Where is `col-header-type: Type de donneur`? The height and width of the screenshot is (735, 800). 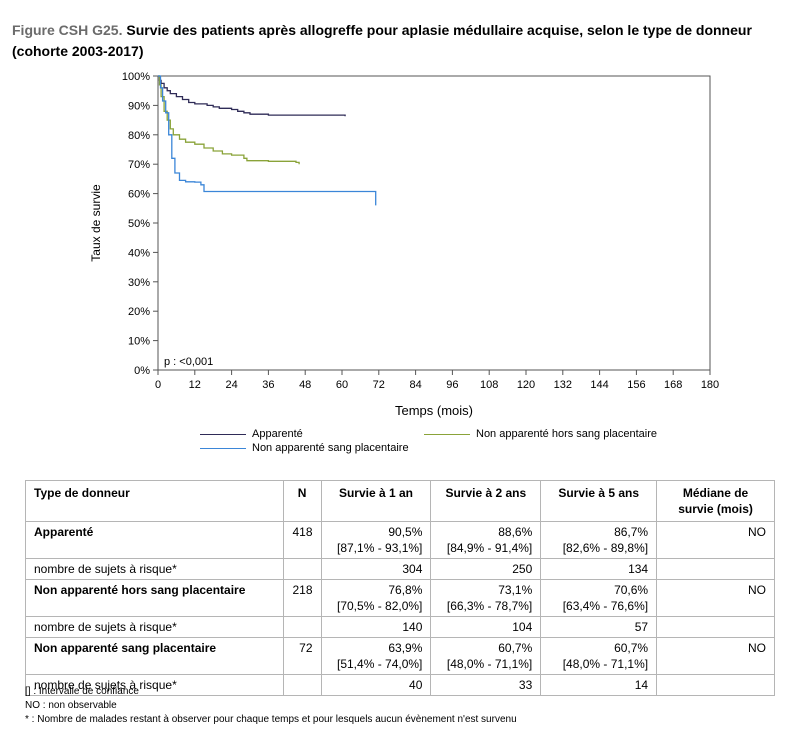 col-header-type: Type de donneur is located at coordinates (154, 501).